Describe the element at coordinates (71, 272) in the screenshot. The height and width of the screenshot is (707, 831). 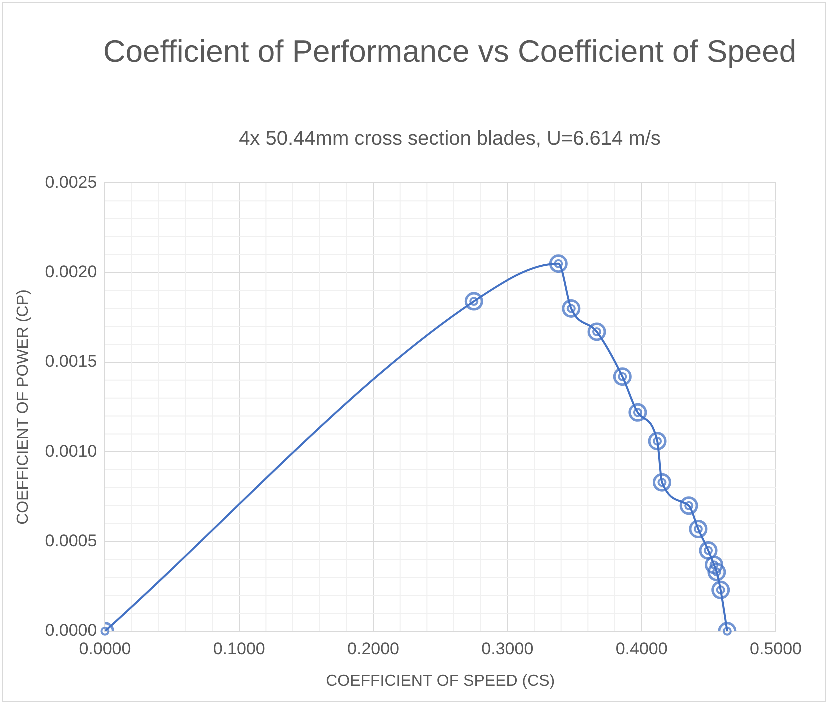
I see `y-tick-label: 0.0020` at that location.